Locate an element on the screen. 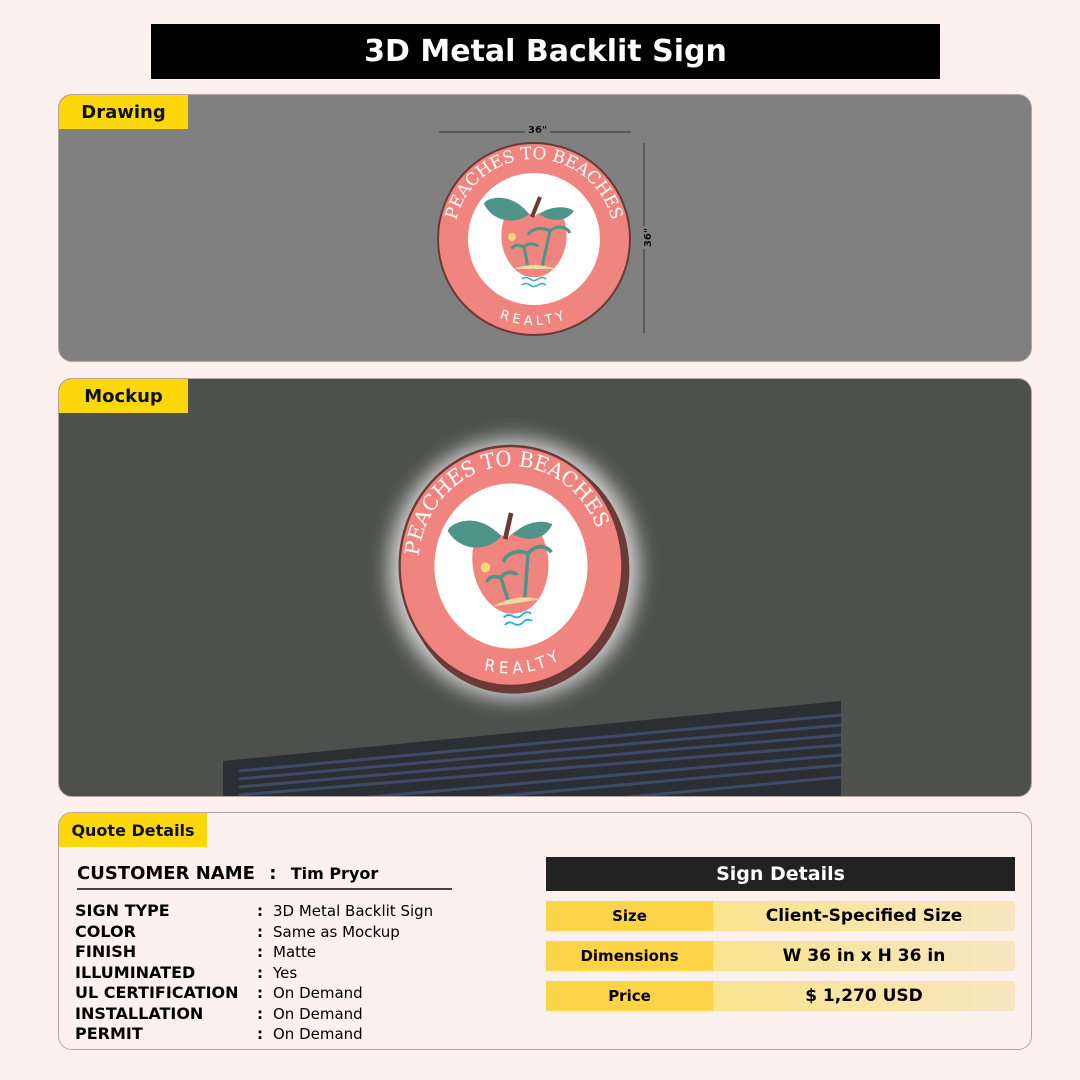 This screenshot has height=1080, width=1080. quote-row: ILLUMINATED: Yes is located at coordinates (254, 973).